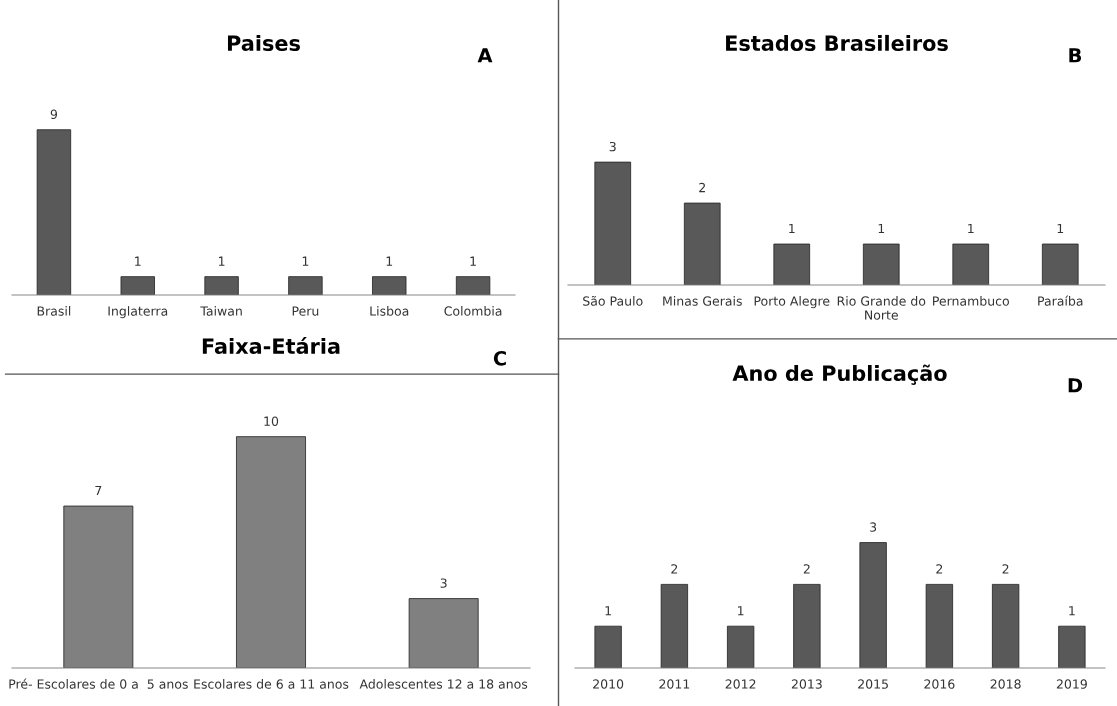  I want to click on chart-title: Paises, so click(263, 43).